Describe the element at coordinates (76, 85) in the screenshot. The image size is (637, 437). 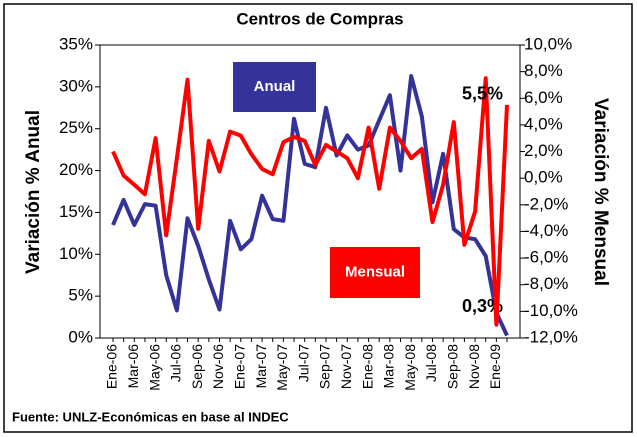
I see `y-tick-label: 30%` at that location.